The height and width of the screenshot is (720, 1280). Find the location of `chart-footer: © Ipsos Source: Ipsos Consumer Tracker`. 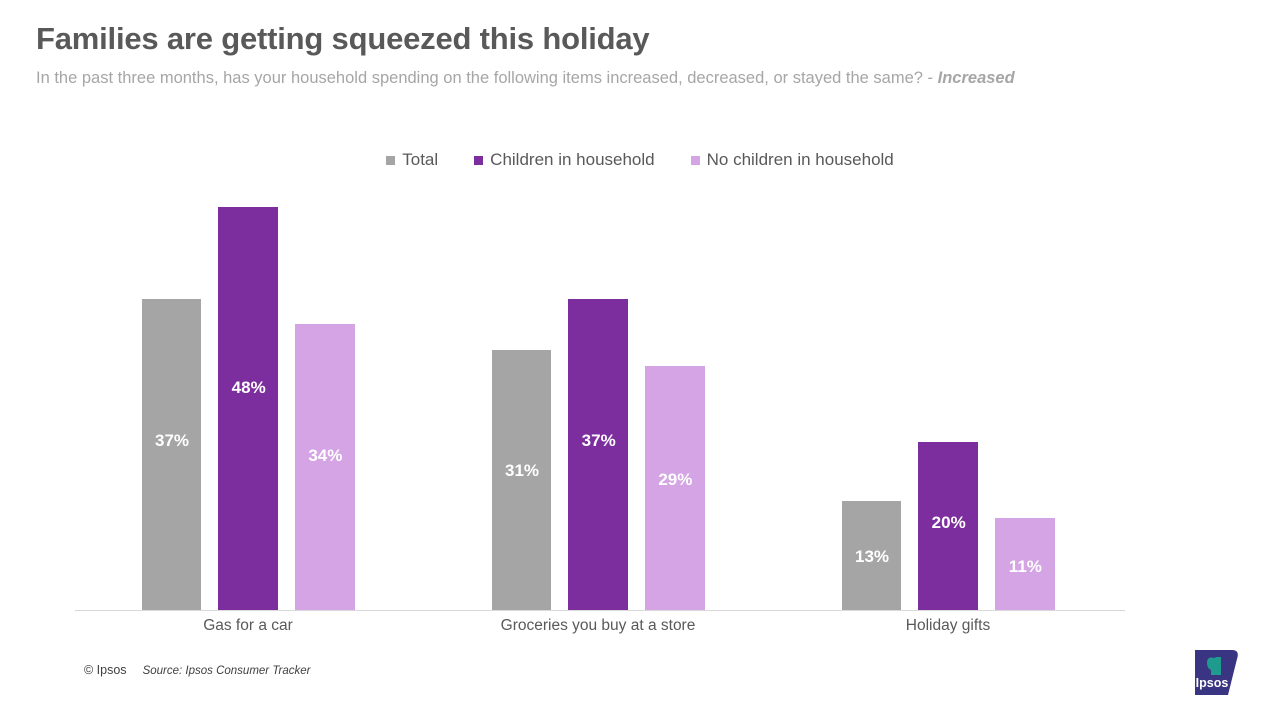

chart-footer: © Ipsos Source: Ipsos Consumer Tracker is located at coordinates (197, 670).